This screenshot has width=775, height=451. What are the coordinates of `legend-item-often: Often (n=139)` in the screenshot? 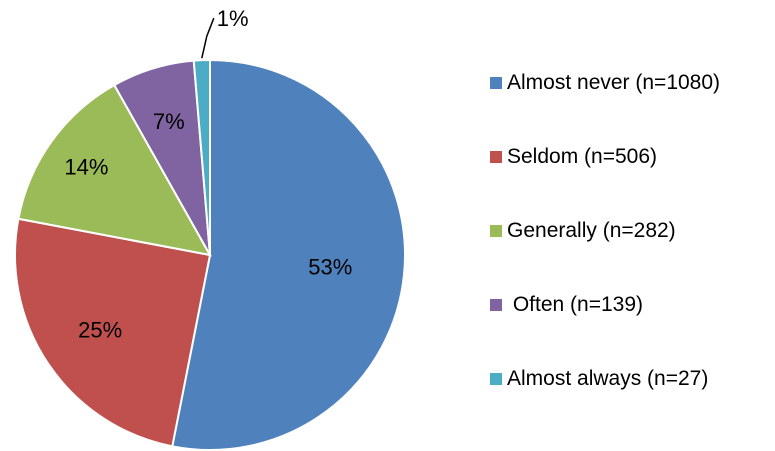 It's located at (632, 304).